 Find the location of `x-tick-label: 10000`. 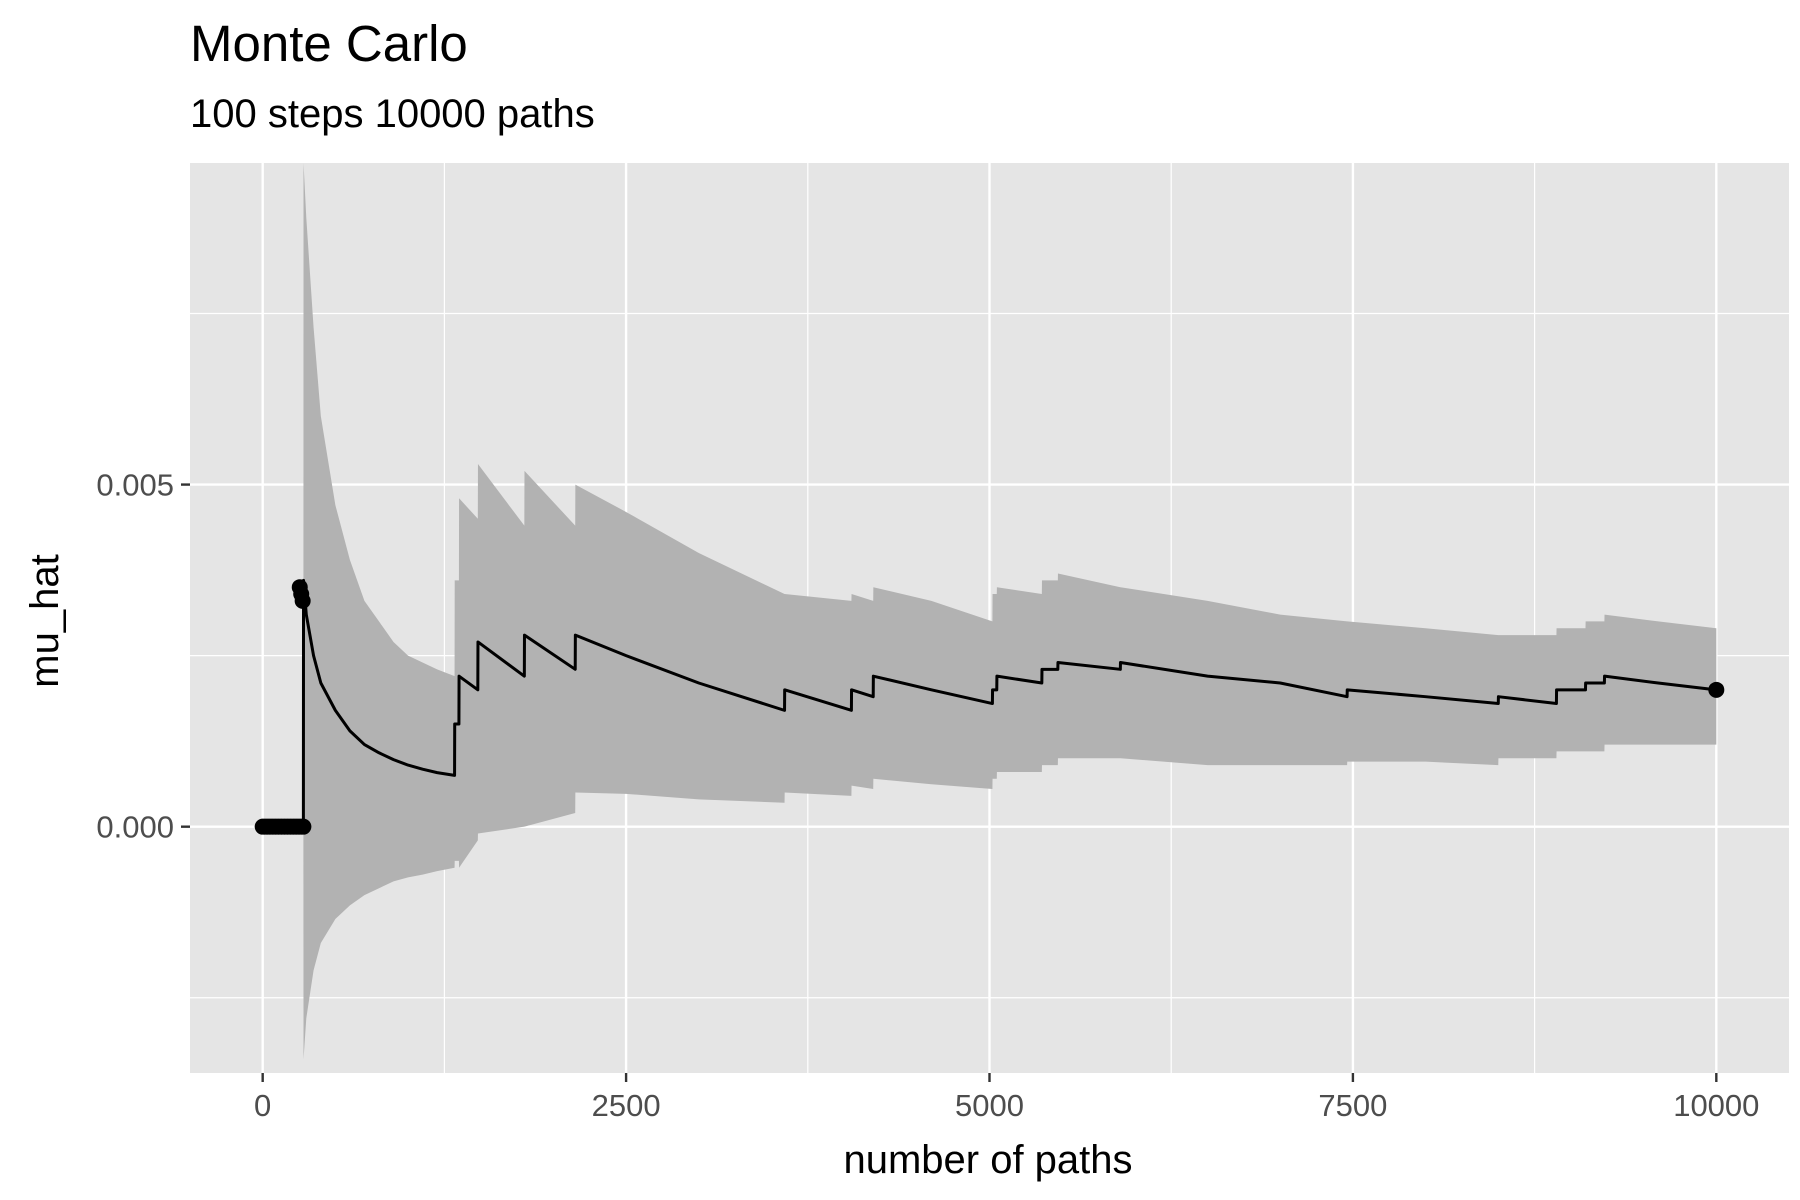

x-tick-label: 10000 is located at coordinates (1716, 1105).